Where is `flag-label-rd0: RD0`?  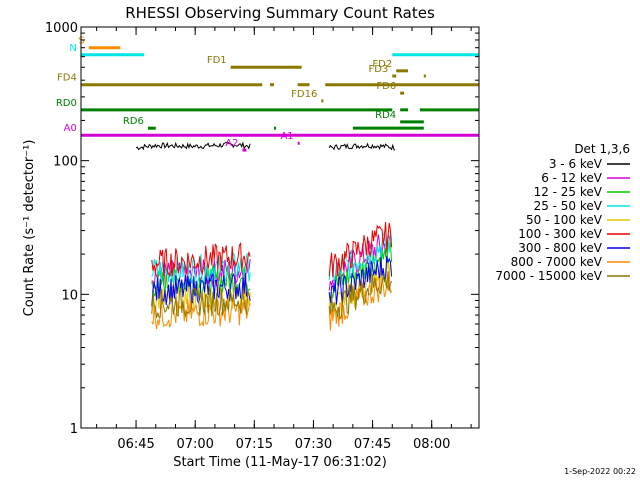 flag-label-rd0: RD0 is located at coordinates (66, 103).